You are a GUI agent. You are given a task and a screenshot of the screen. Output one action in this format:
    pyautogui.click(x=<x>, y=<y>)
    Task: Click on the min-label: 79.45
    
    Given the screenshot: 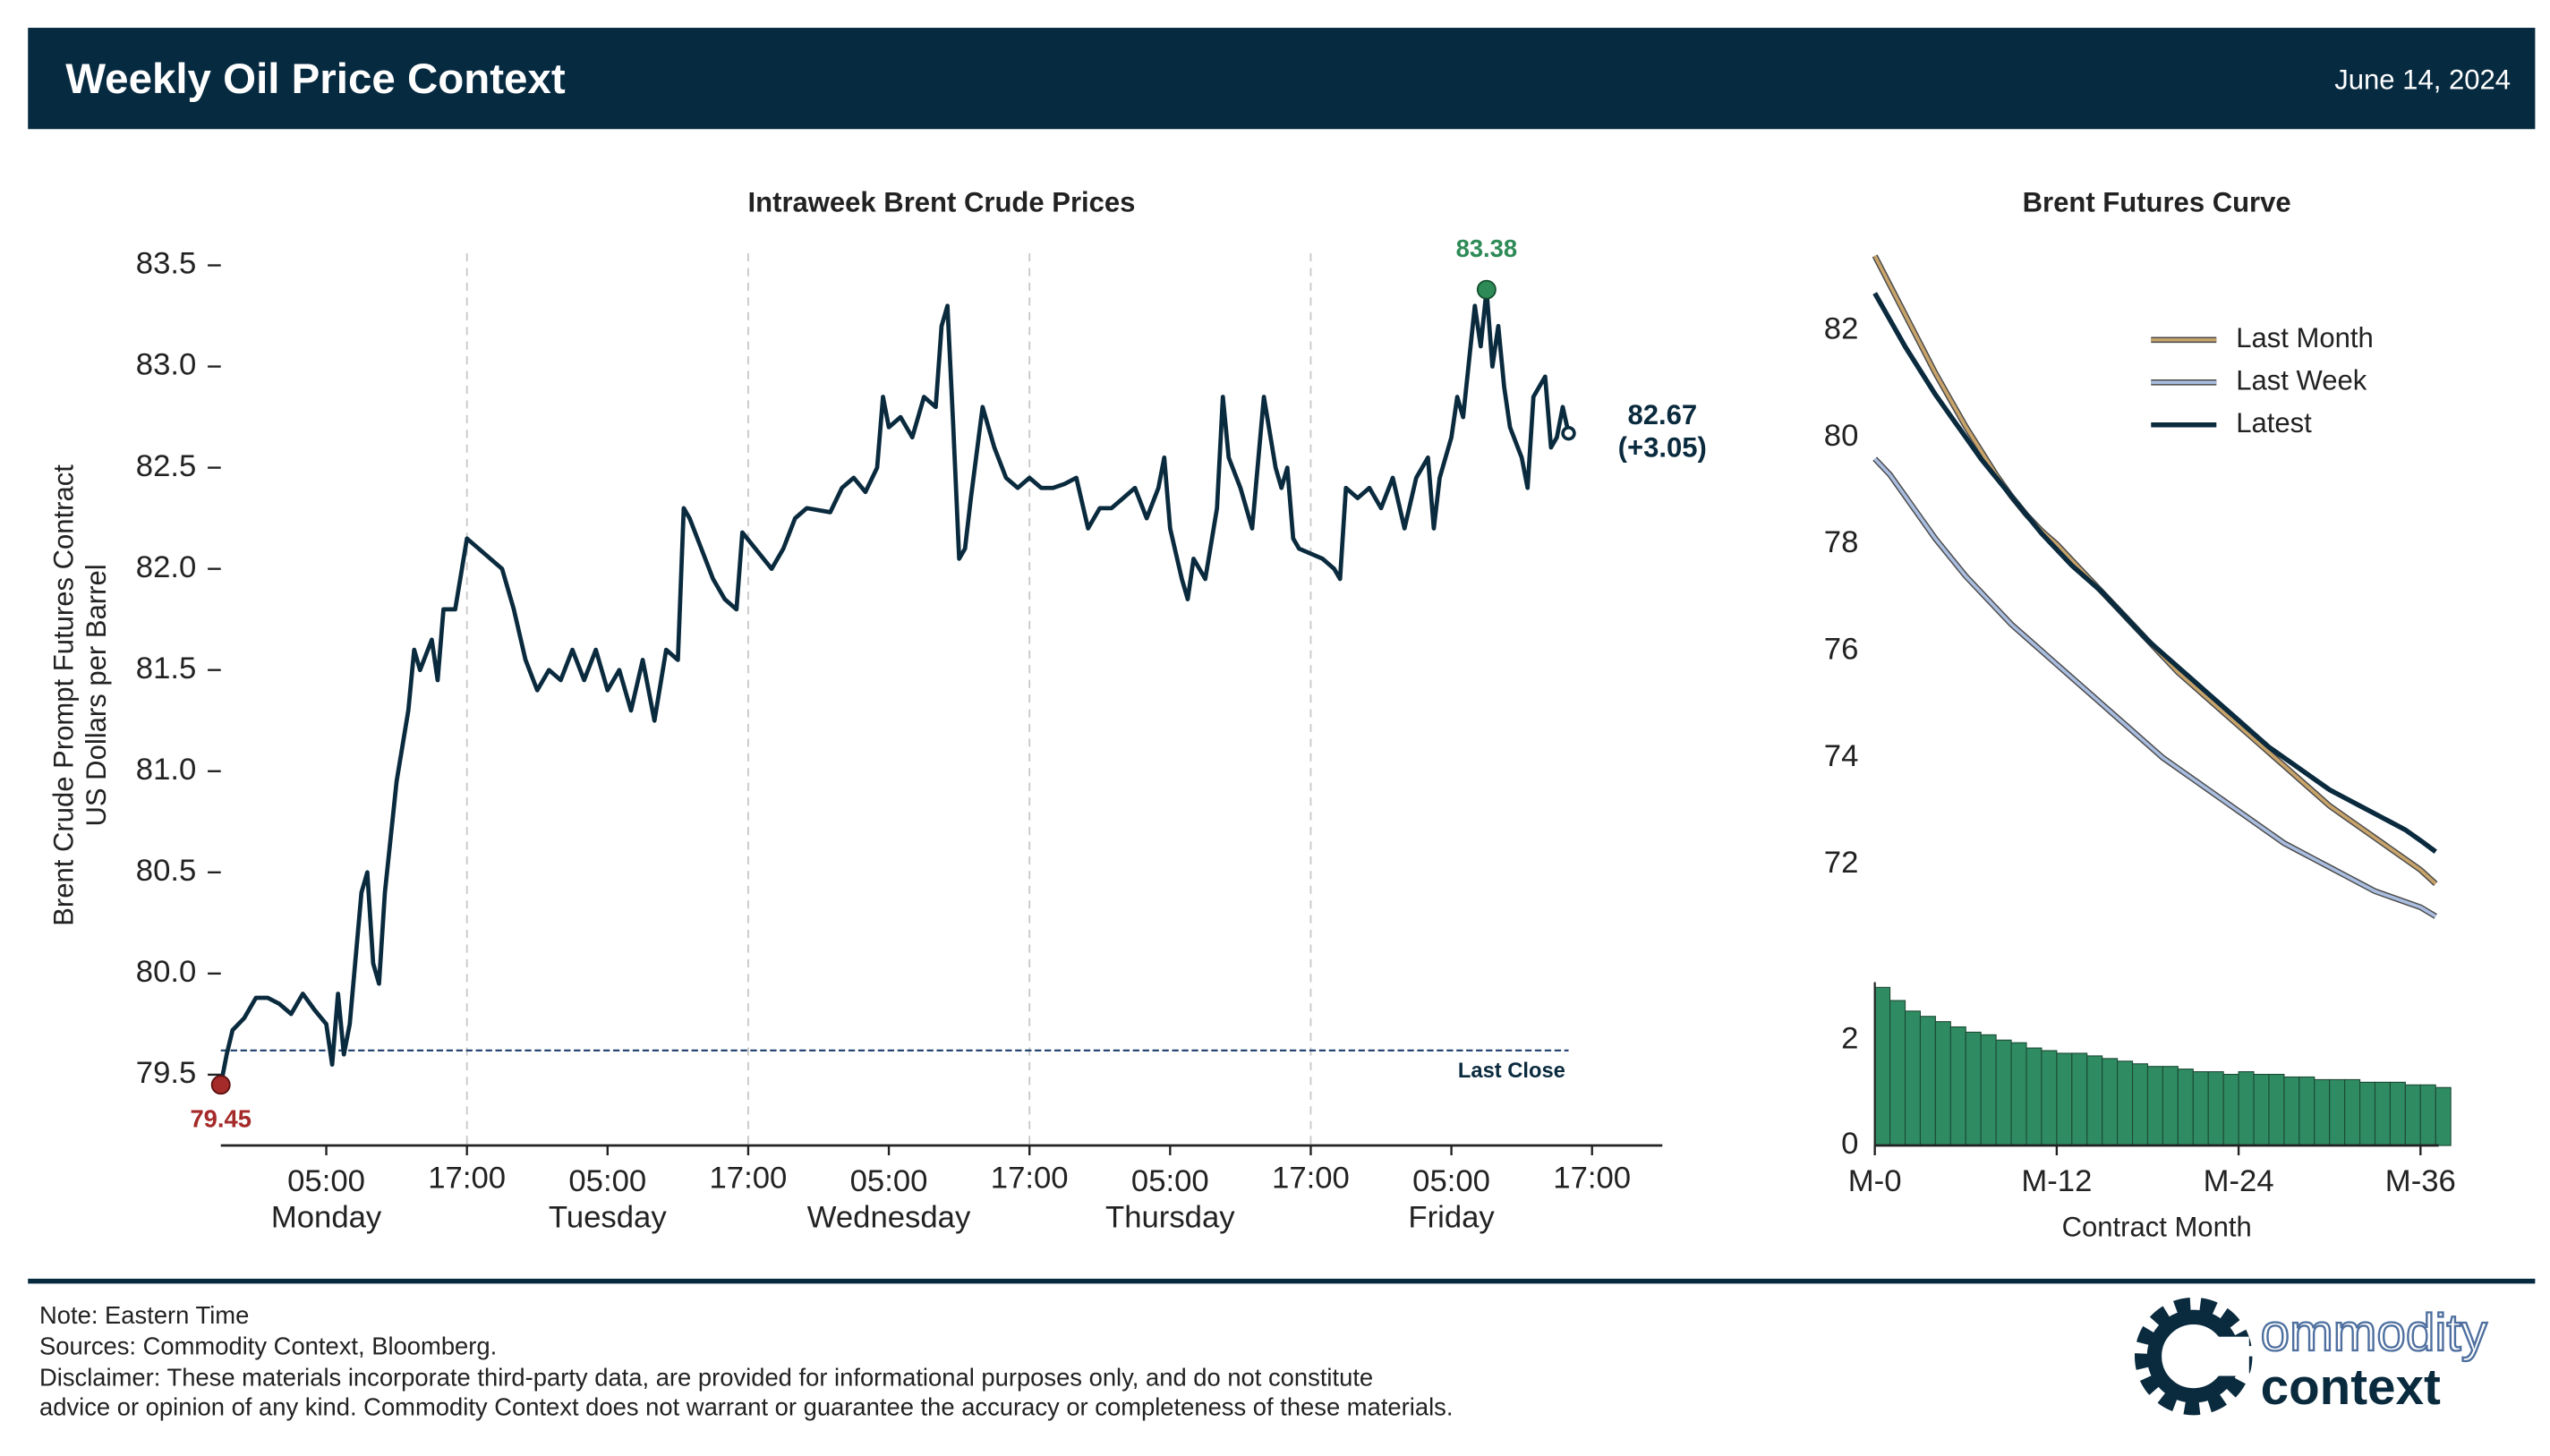 What is the action you would take?
    pyautogui.click(x=221, y=1119)
    